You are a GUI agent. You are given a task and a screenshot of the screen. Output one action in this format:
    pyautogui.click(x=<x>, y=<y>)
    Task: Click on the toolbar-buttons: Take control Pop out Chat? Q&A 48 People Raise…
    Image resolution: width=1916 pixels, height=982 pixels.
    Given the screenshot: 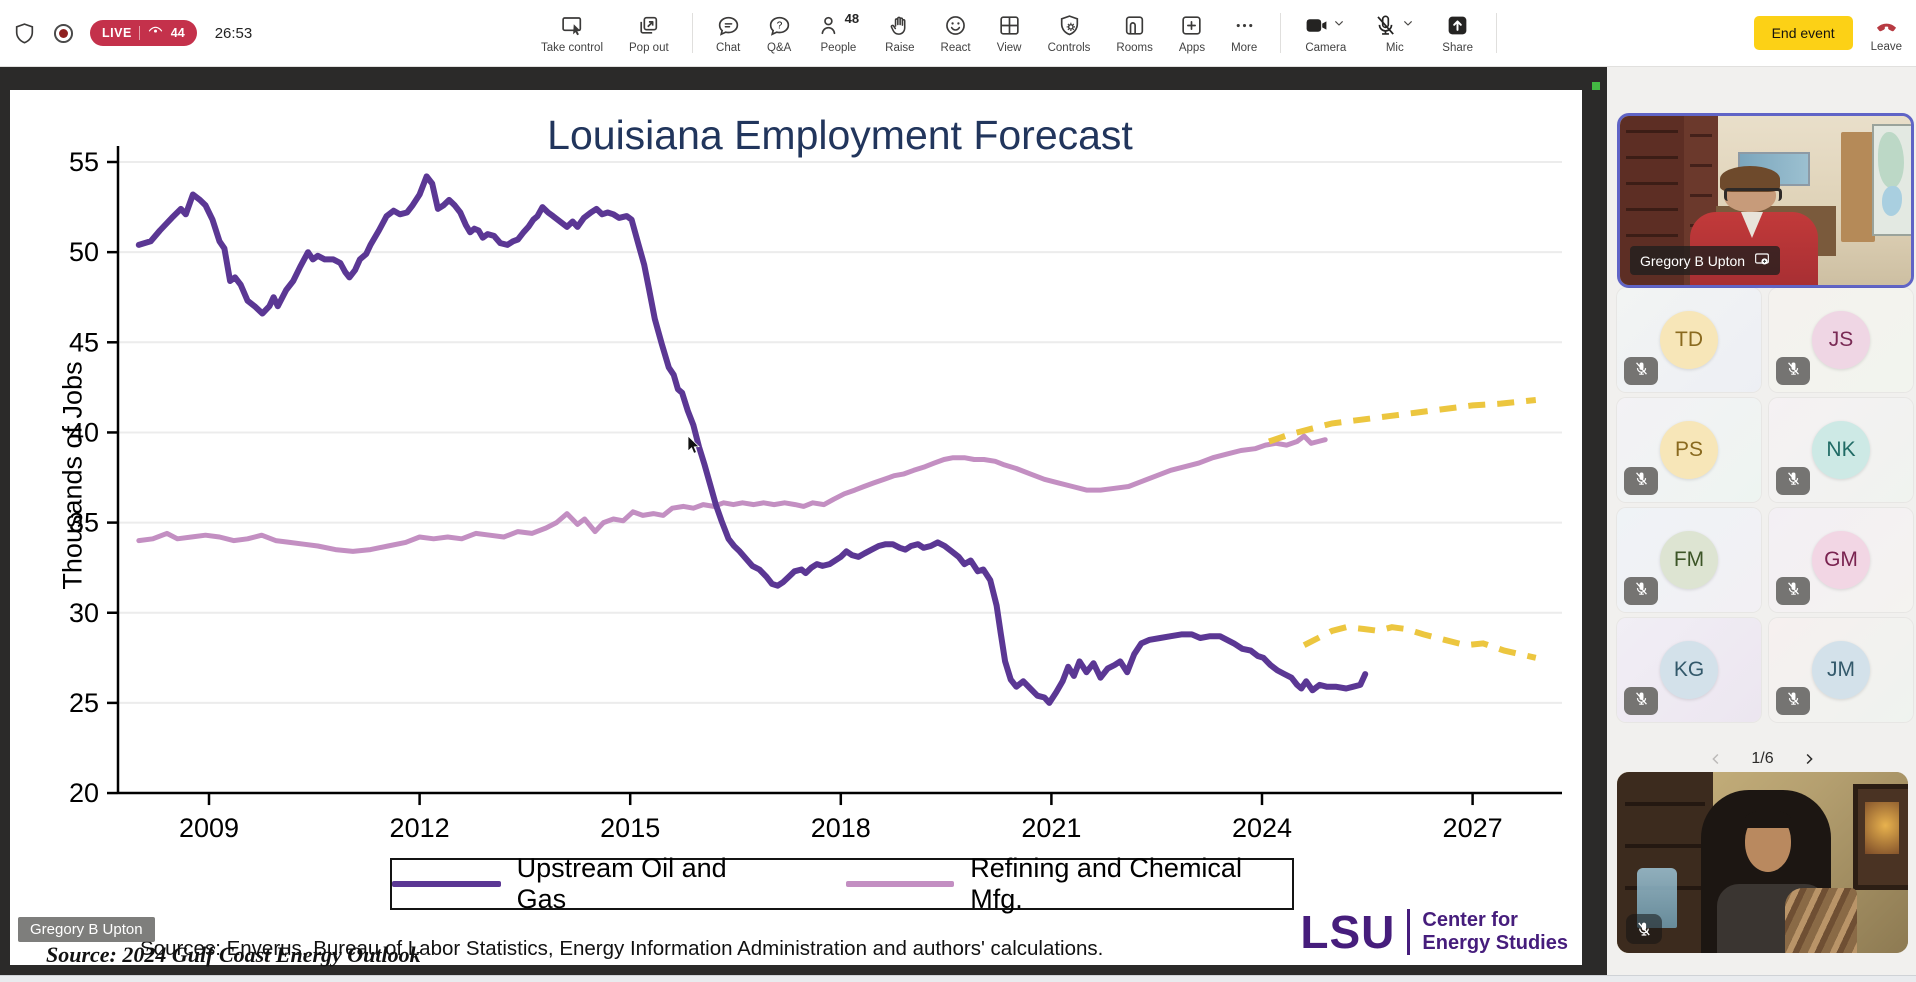 What is the action you would take?
    pyautogui.click(x=1017, y=33)
    